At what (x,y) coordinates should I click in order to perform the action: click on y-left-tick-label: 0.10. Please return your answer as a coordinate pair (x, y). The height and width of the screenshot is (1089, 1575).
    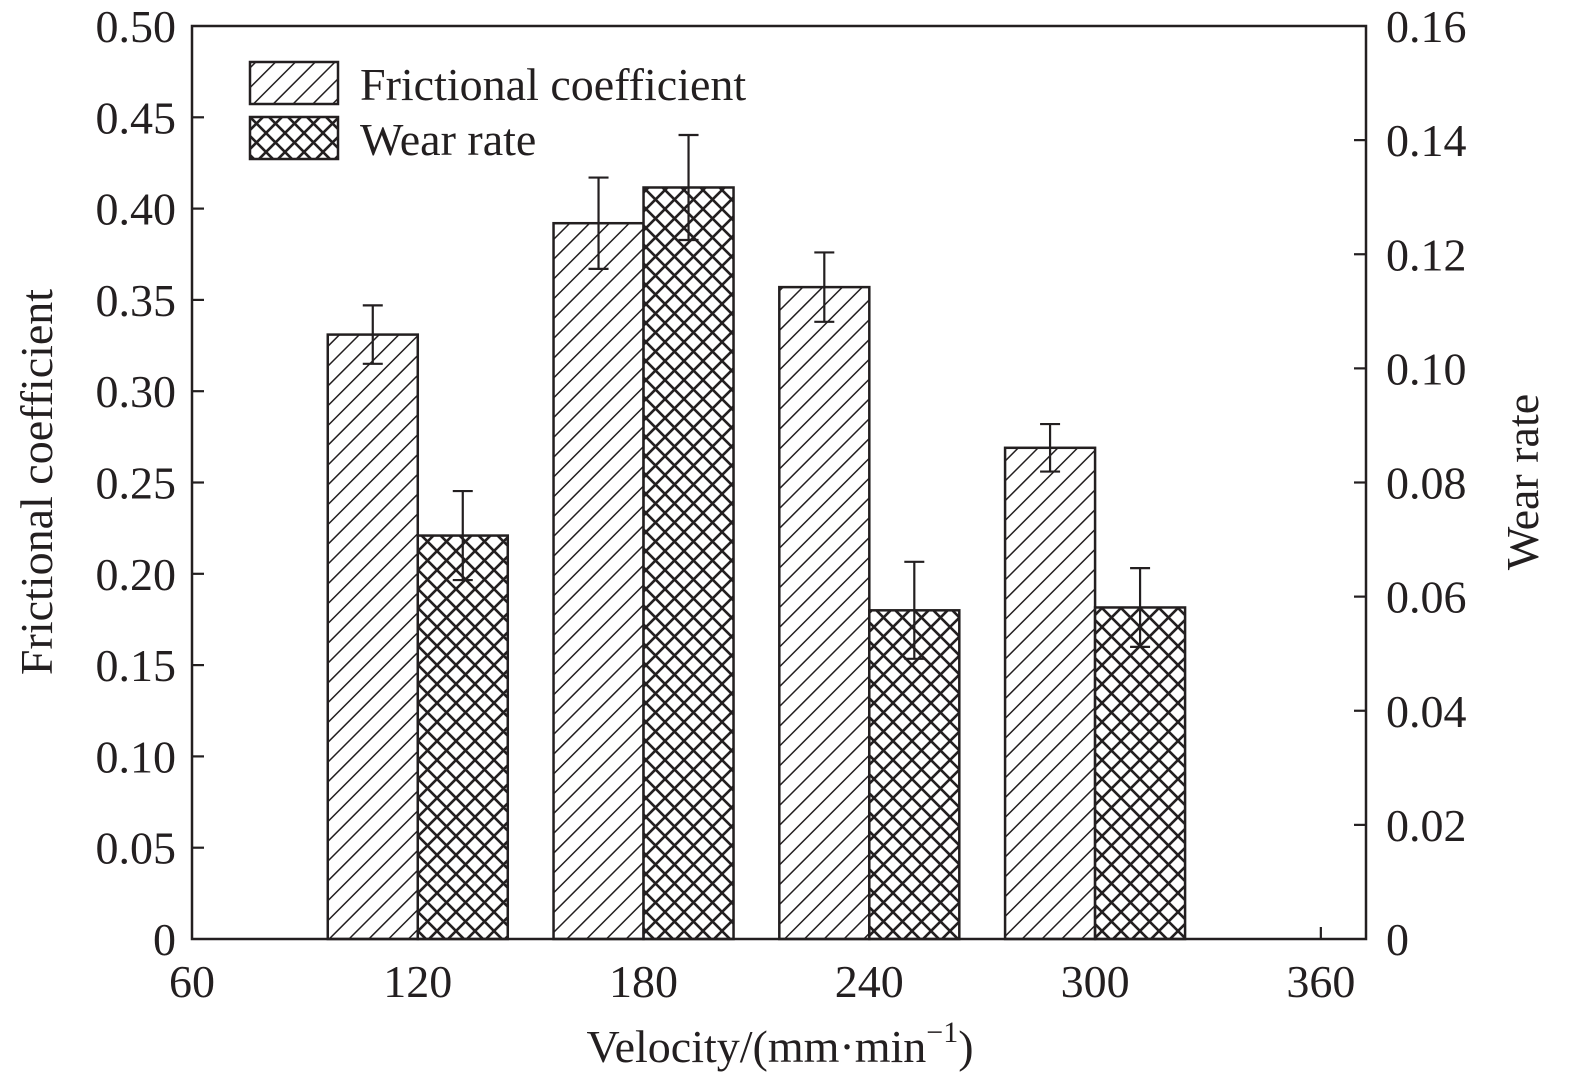
    Looking at the image, I should click on (136, 756).